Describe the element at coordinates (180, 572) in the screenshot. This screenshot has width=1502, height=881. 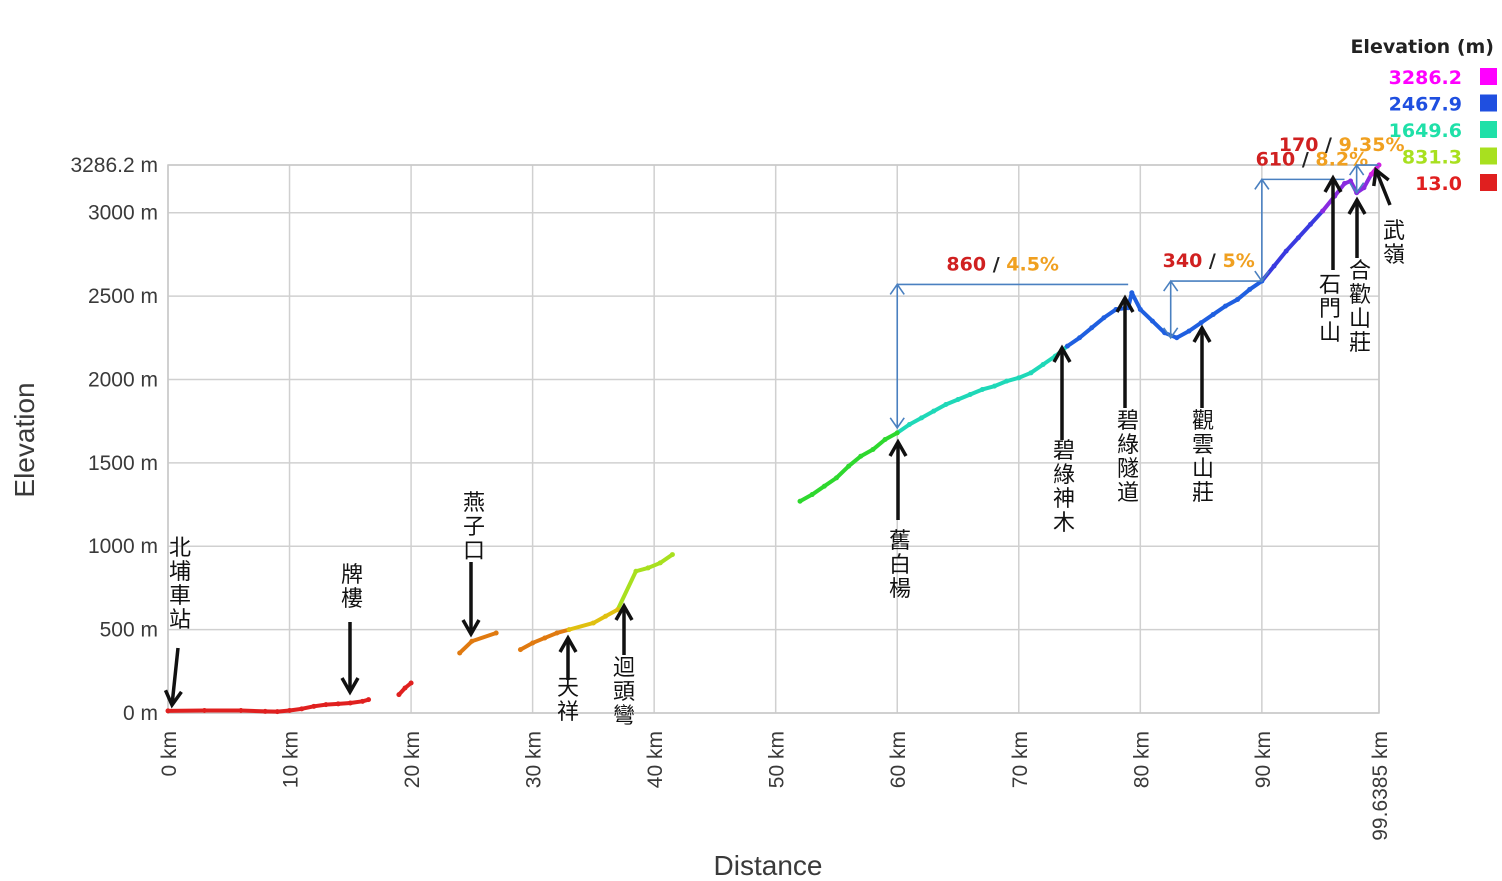
I see `place-label-char: 埔` at that location.